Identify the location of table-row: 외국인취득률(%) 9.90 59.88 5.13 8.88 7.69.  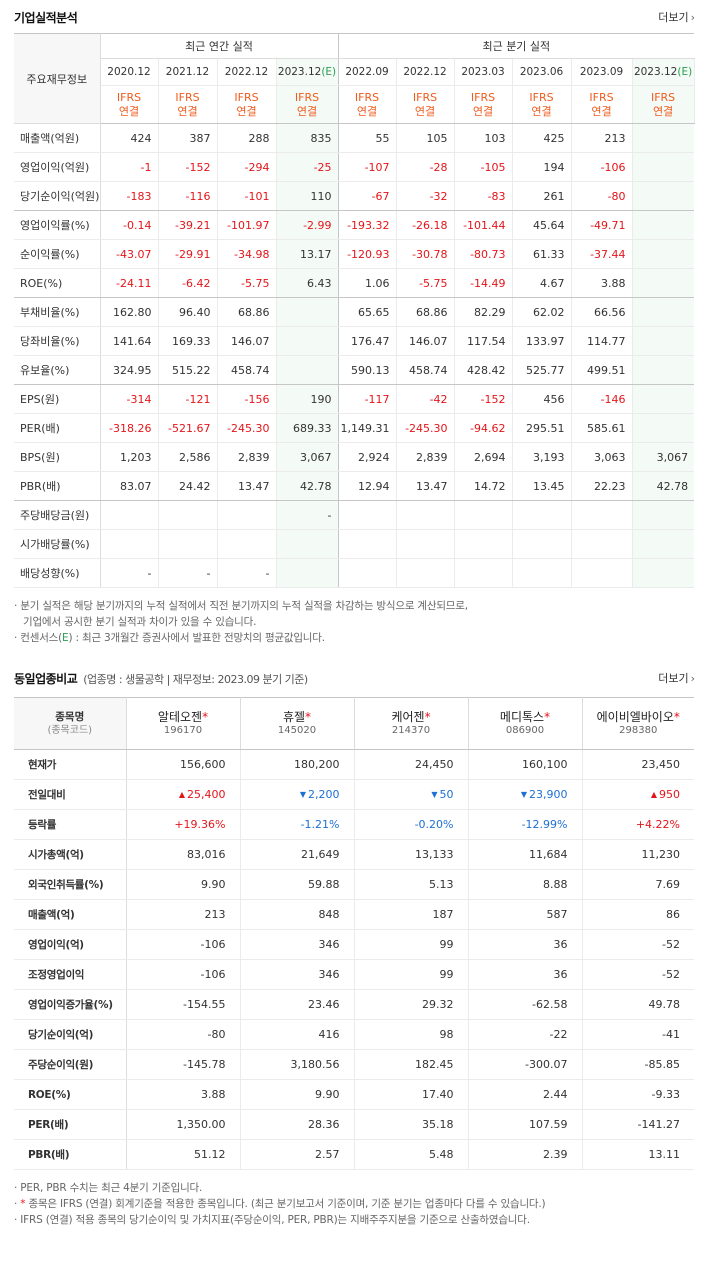
(354, 884).